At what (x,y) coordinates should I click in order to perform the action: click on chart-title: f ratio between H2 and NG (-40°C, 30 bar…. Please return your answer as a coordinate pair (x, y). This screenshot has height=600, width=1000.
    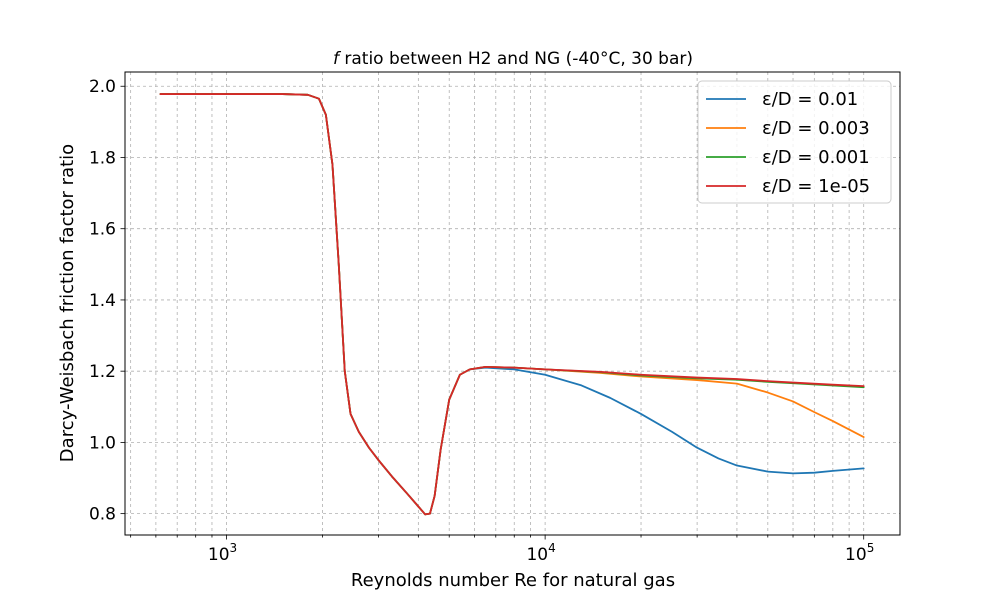
    Looking at the image, I should click on (513, 59).